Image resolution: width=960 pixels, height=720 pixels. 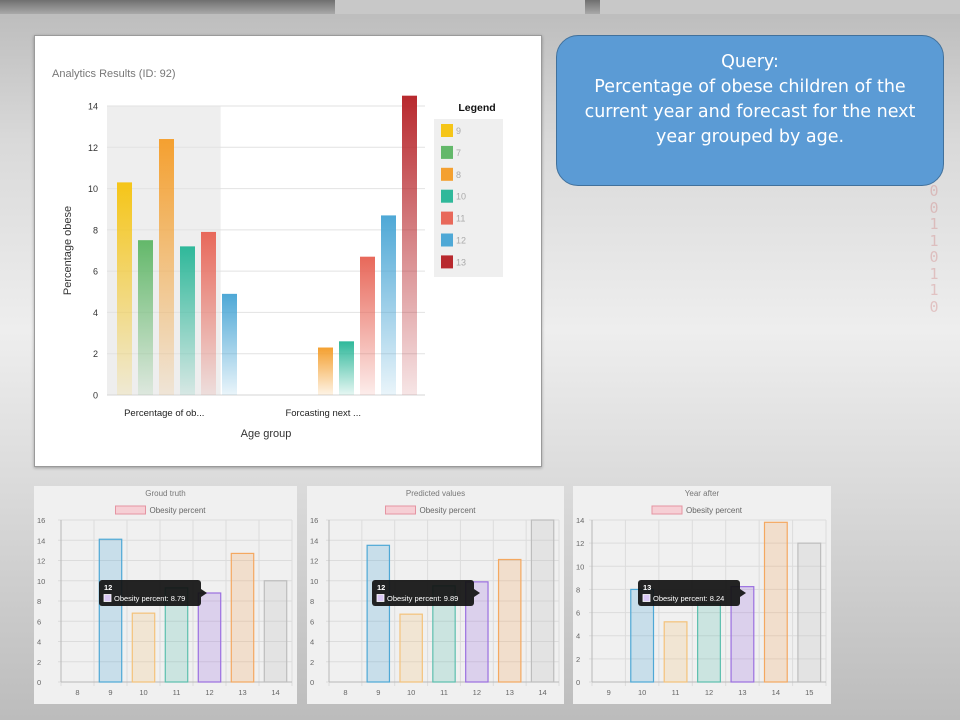 I want to click on legend-label: 11, so click(x=460, y=219).